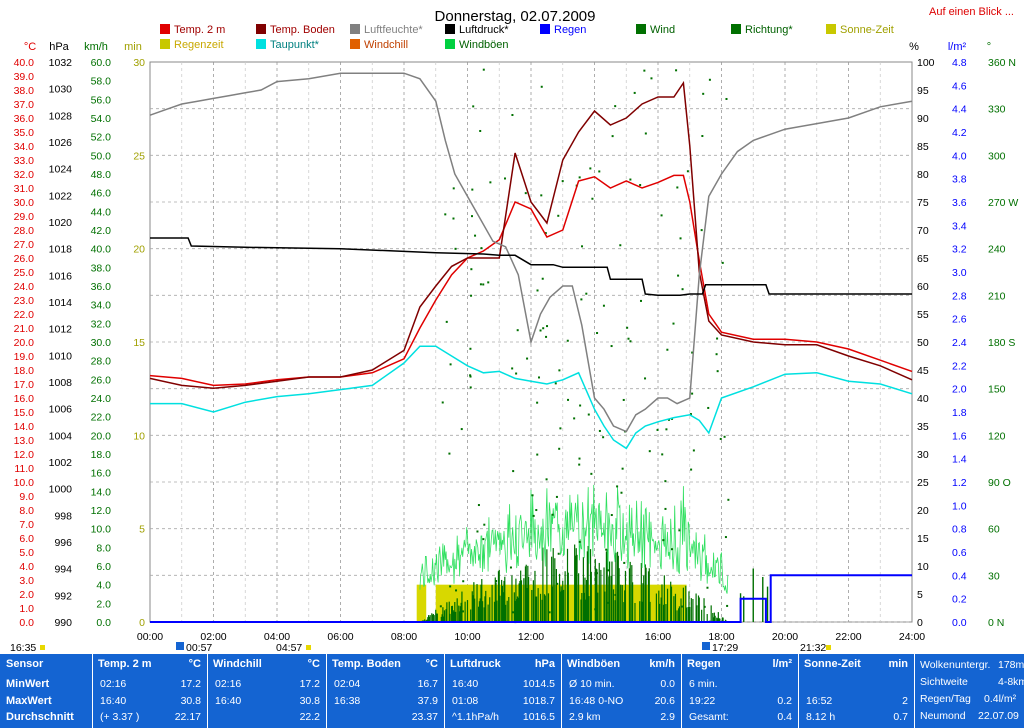 Image resolution: width=1024 pixels, height=728 pixels. Describe the element at coordinates (944, 682) in the screenshot. I see `extra-label: Sichtweite` at that location.